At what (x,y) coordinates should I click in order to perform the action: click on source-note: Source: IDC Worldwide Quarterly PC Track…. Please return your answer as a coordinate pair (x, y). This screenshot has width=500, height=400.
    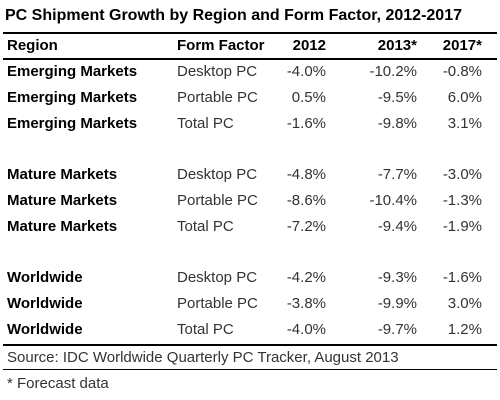
    Looking at the image, I should click on (203, 357).